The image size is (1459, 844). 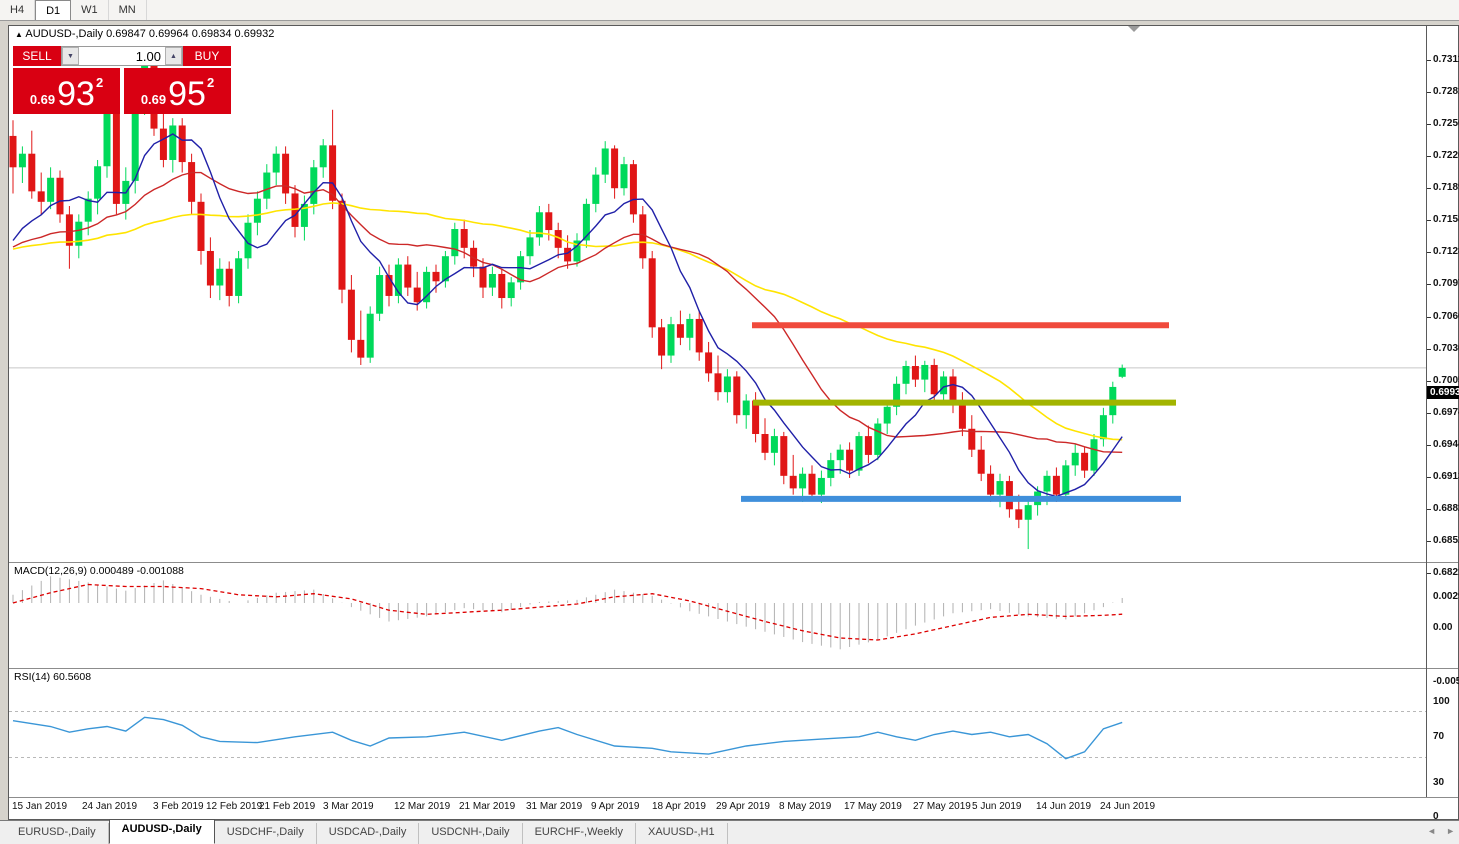 I want to click on sell-button: SELL, so click(x=37, y=56).